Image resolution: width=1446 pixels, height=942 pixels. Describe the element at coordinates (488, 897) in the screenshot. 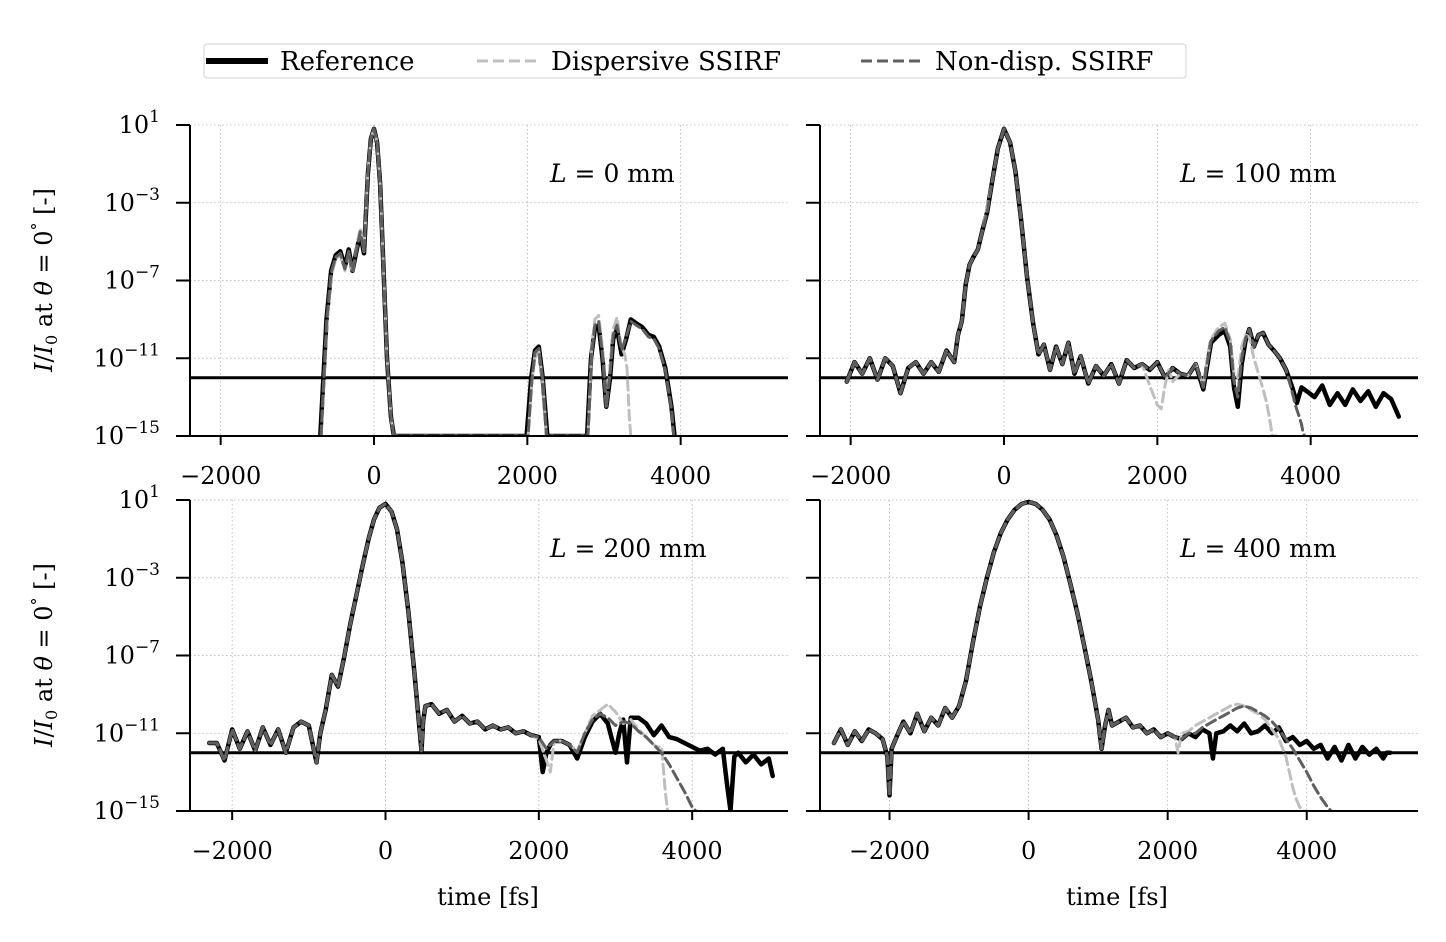

I see `xlabel-bottom-left: time [fs]` at that location.